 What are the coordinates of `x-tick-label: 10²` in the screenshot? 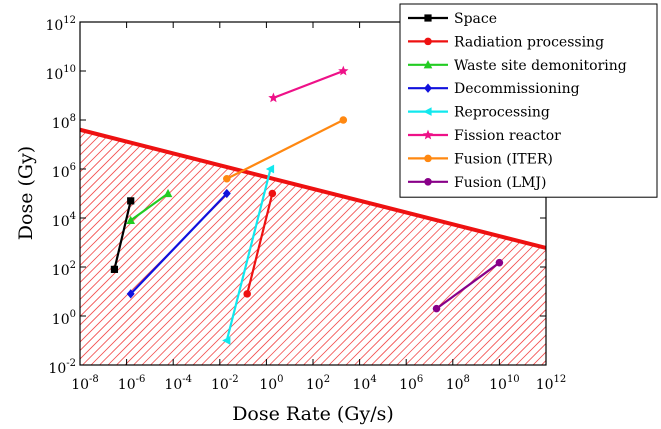 It's located at (318, 383).